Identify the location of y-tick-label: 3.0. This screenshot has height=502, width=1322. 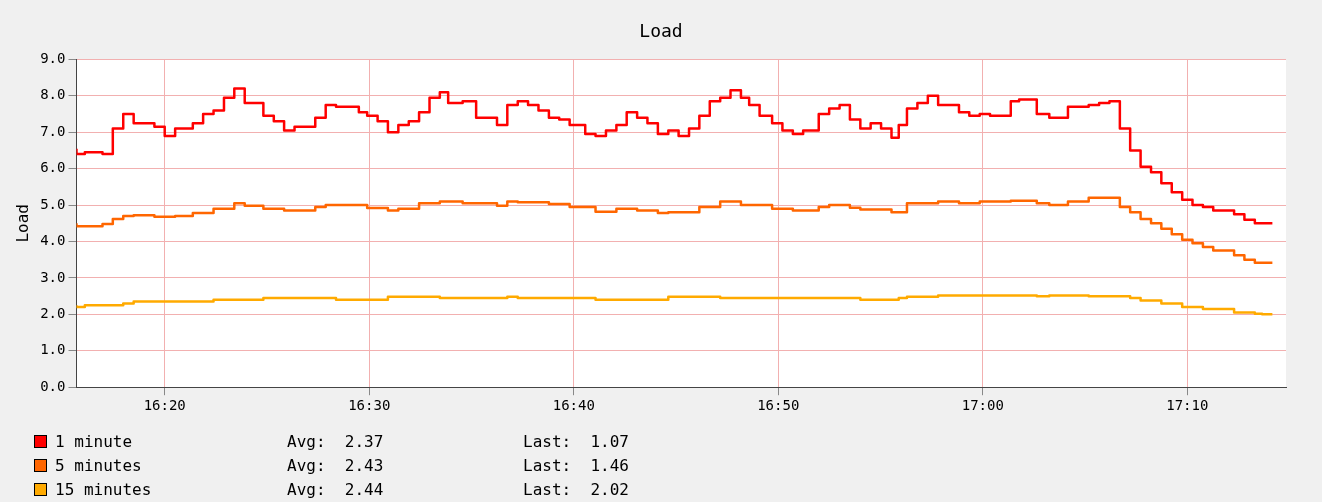
(53, 276).